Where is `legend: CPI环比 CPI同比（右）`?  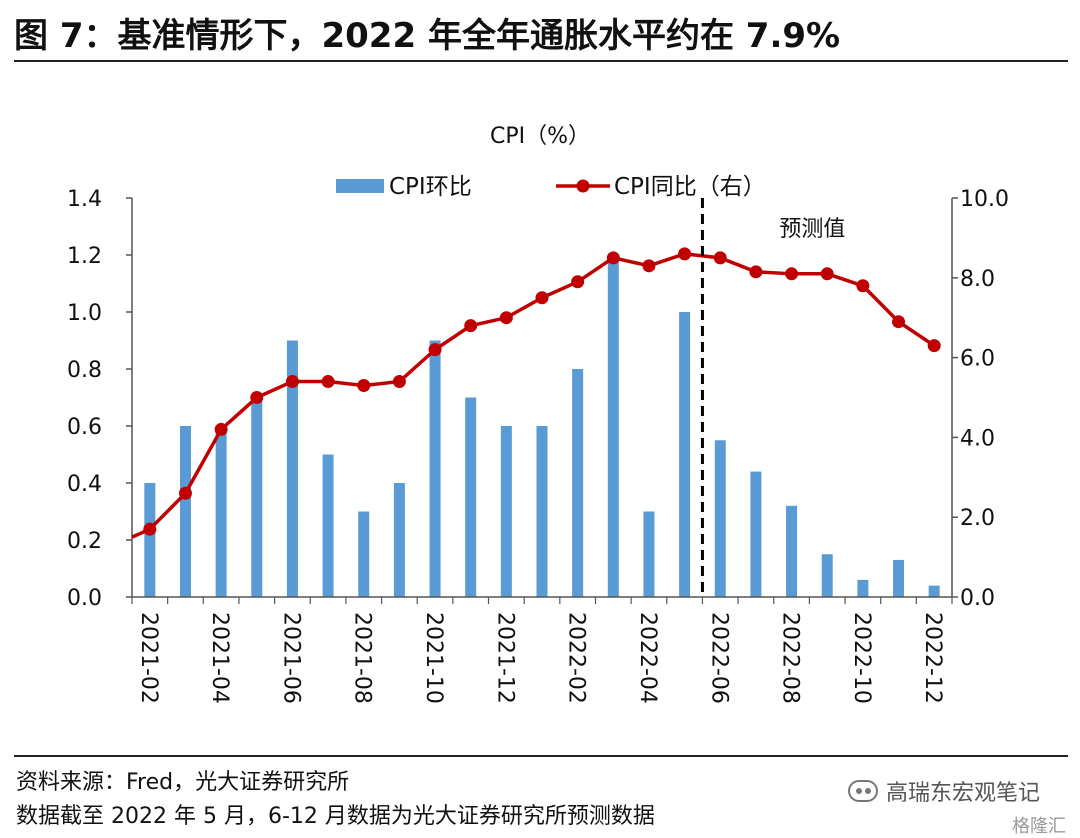 legend: CPI环比 CPI同比（右） is located at coordinates (551, 187).